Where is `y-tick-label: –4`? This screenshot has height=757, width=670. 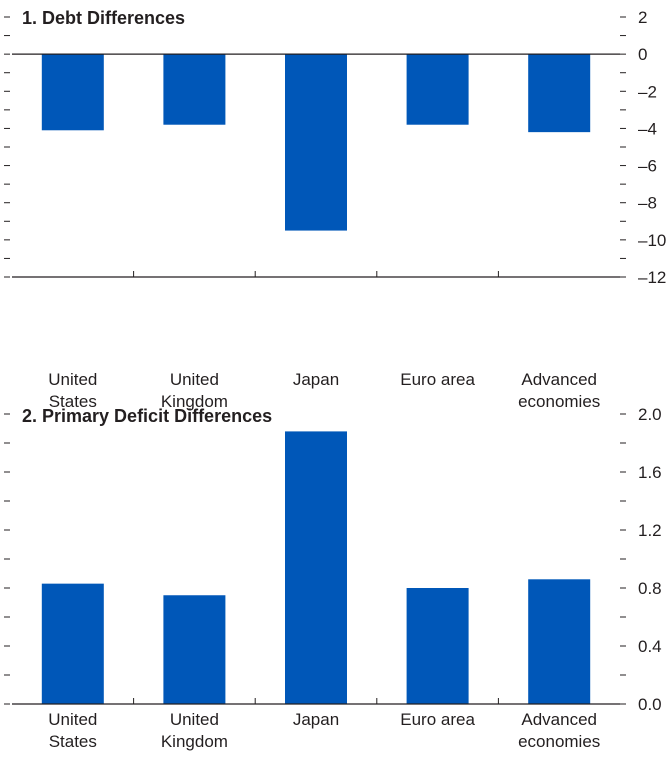 y-tick-label: –4 is located at coordinates (647, 128).